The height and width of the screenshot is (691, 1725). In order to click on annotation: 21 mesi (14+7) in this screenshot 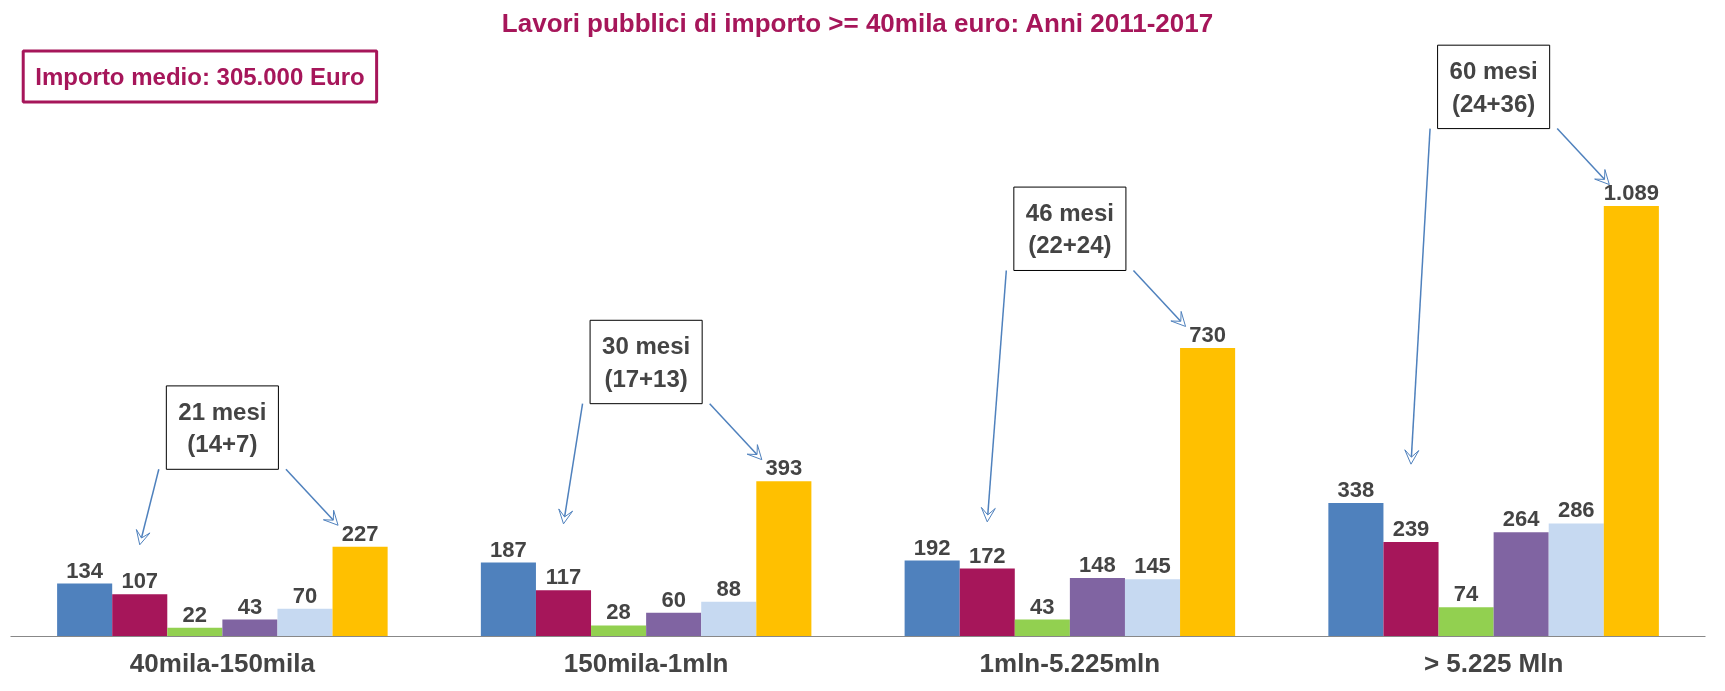, I will do `click(222, 427)`.